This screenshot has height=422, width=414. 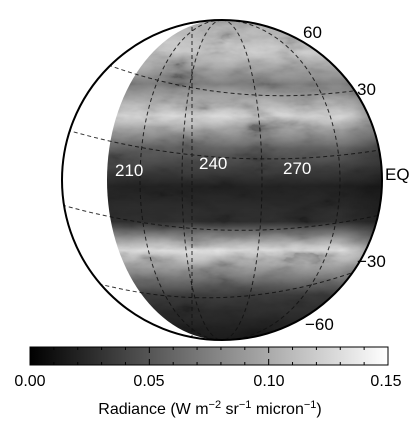 I want to click on colorbar-tick-label: 0.05, so click(x=148, y=381).